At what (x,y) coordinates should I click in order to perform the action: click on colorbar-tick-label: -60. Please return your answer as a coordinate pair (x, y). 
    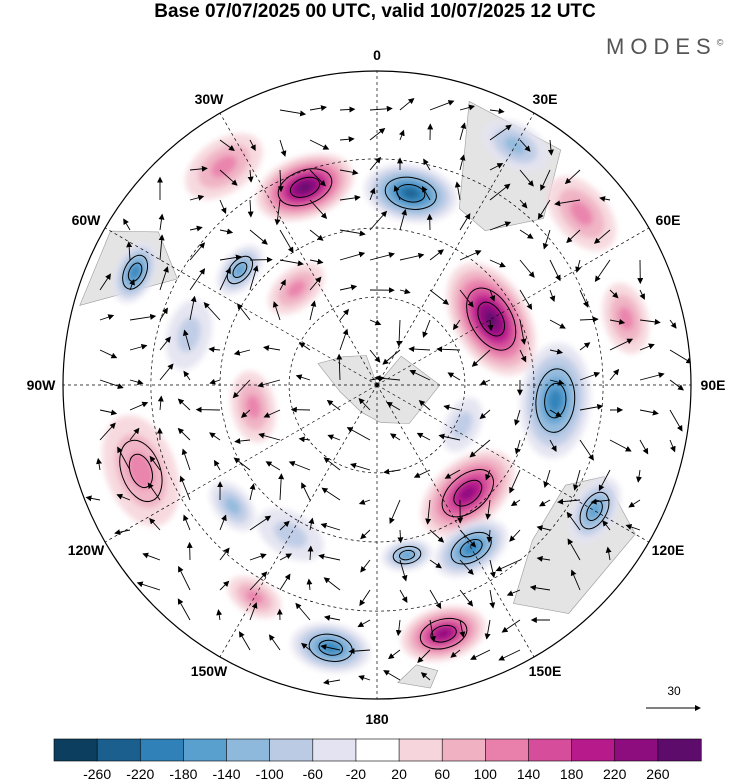
    Looking at the image, I should click on (313, 774).